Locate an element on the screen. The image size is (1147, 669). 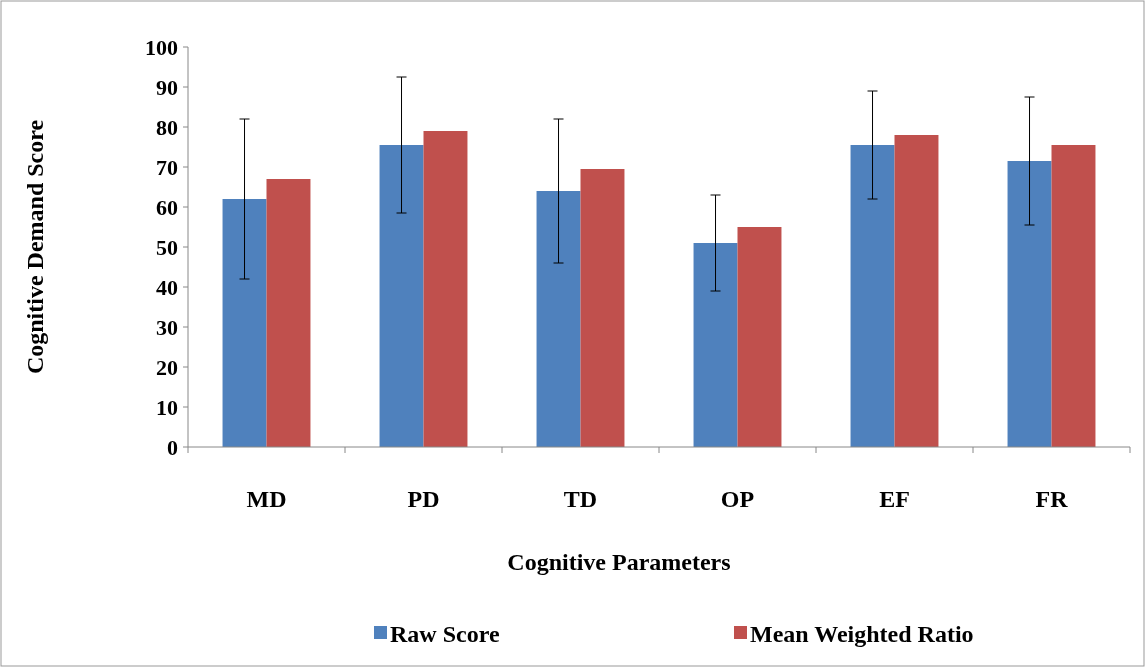
y-tick-label: 80 is located at coordinates (167, 127).